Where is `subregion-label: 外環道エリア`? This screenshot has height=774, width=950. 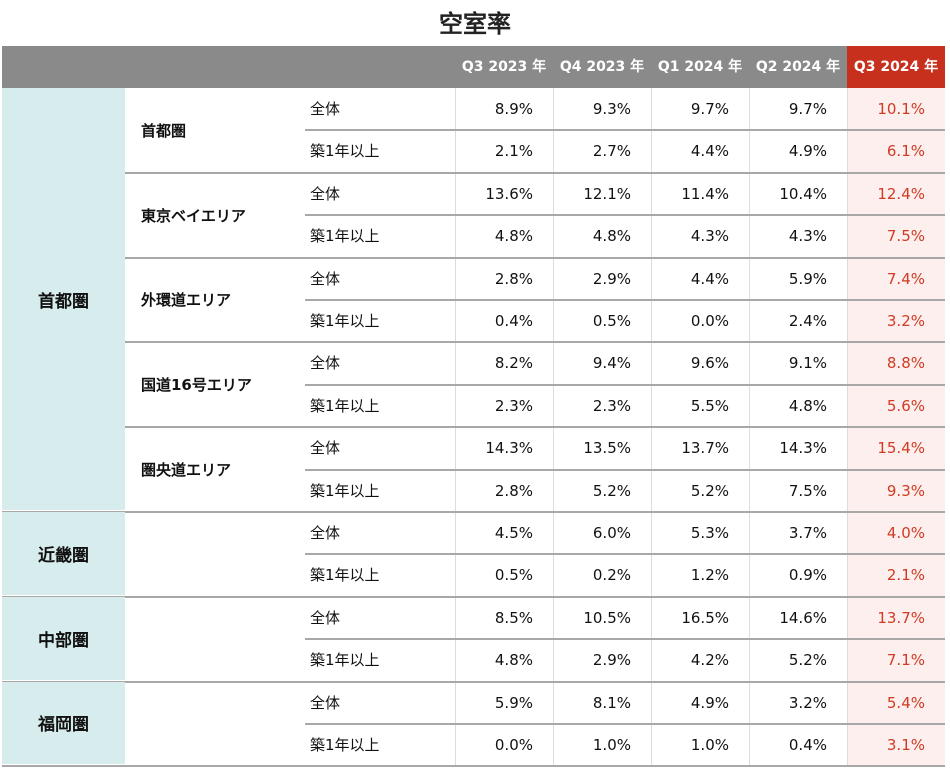
subregion-label: 外環道エリア is located at coordinates (186, 300).